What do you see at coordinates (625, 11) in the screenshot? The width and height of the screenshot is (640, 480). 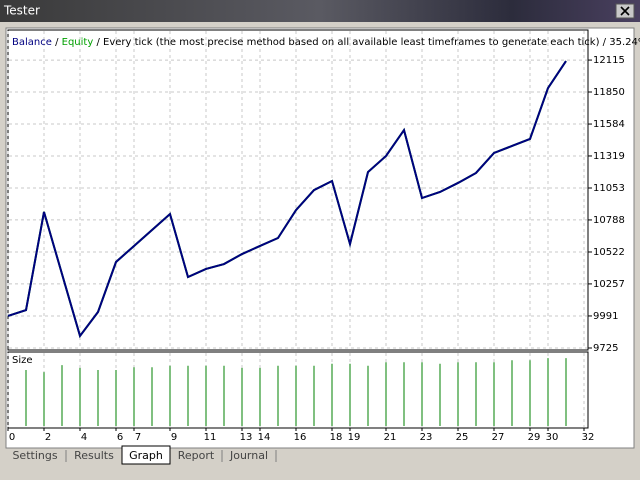 I see `close-button` at bounding box center [625, 11].